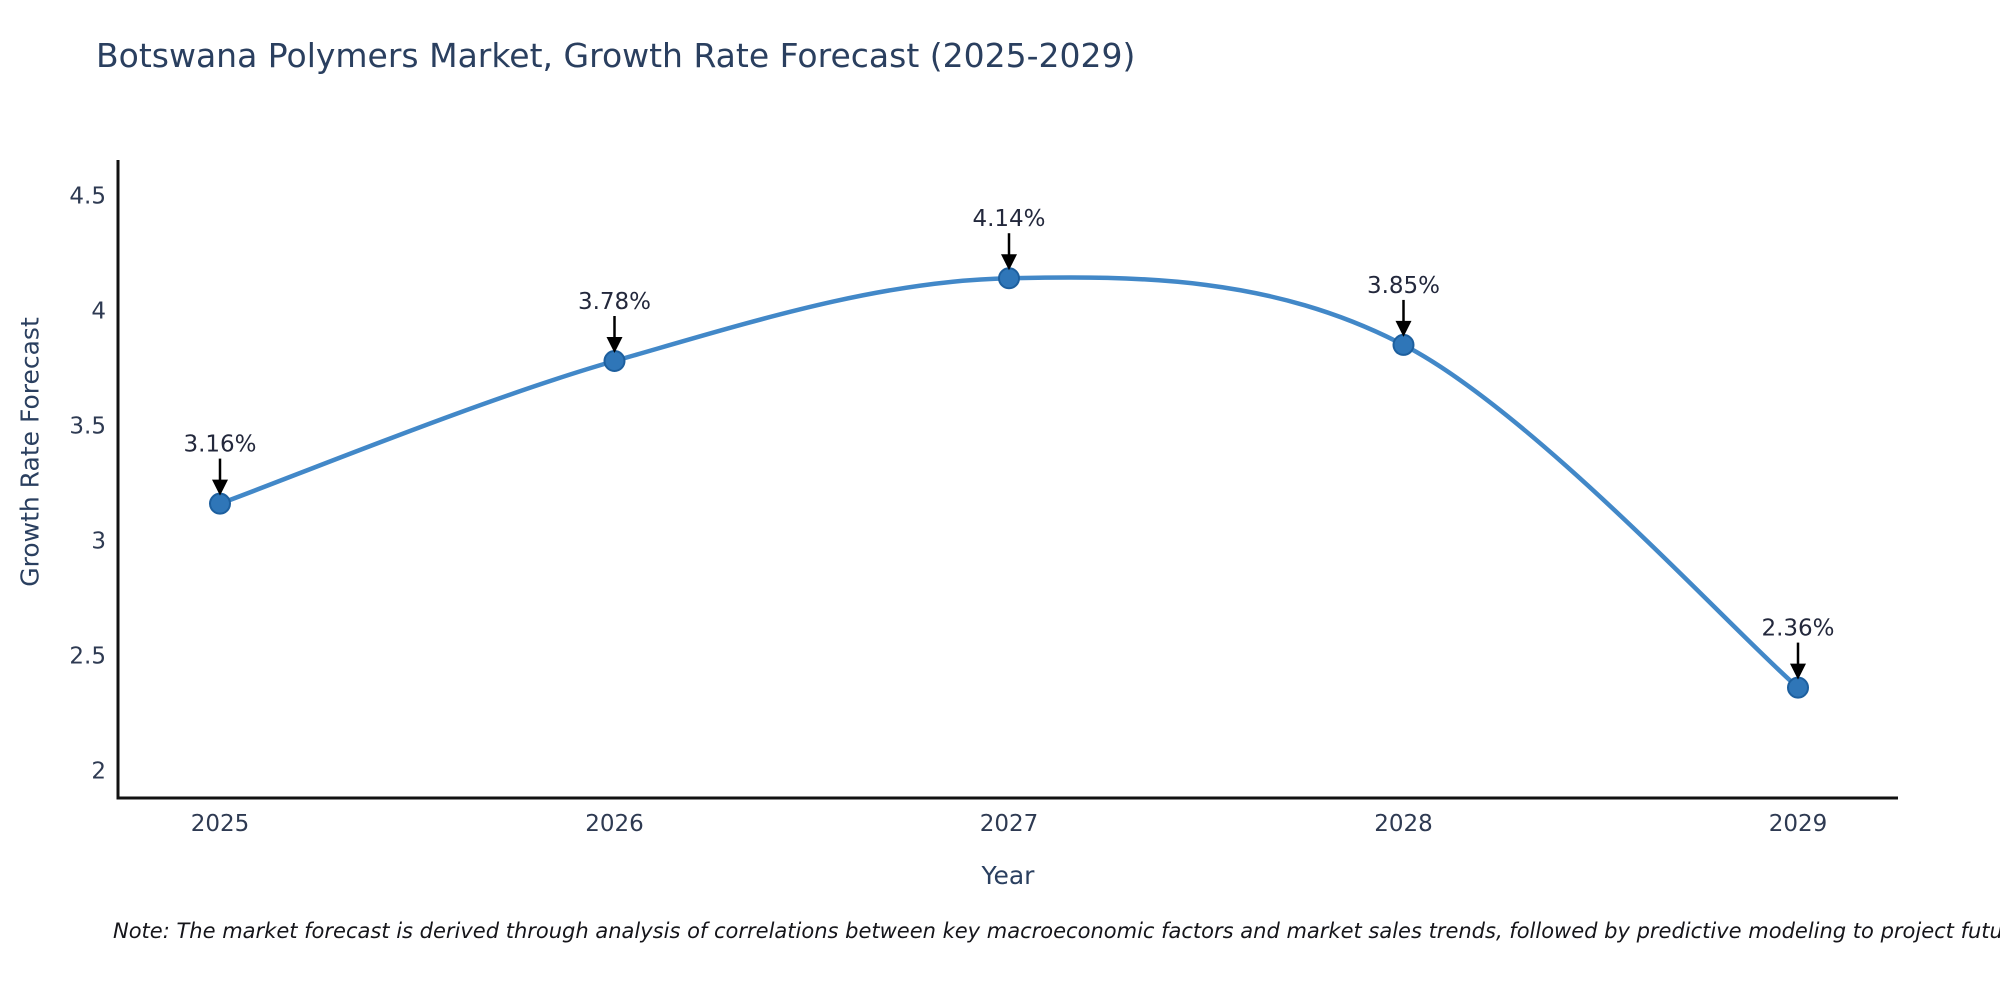 The width and height of the screenshot is (2000, 1000). I want to click on y-tick-label: 2, so click(98, 771).